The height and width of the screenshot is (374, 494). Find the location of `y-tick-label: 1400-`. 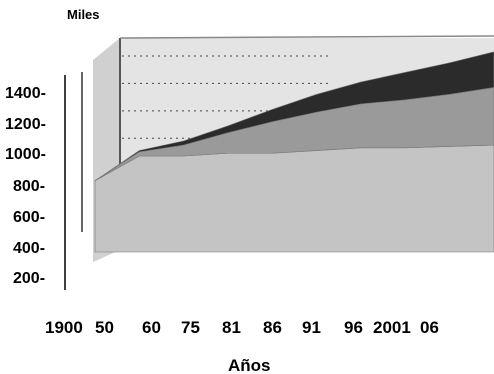

y-tick-label: 1400- is located at coordinates (25, 93).